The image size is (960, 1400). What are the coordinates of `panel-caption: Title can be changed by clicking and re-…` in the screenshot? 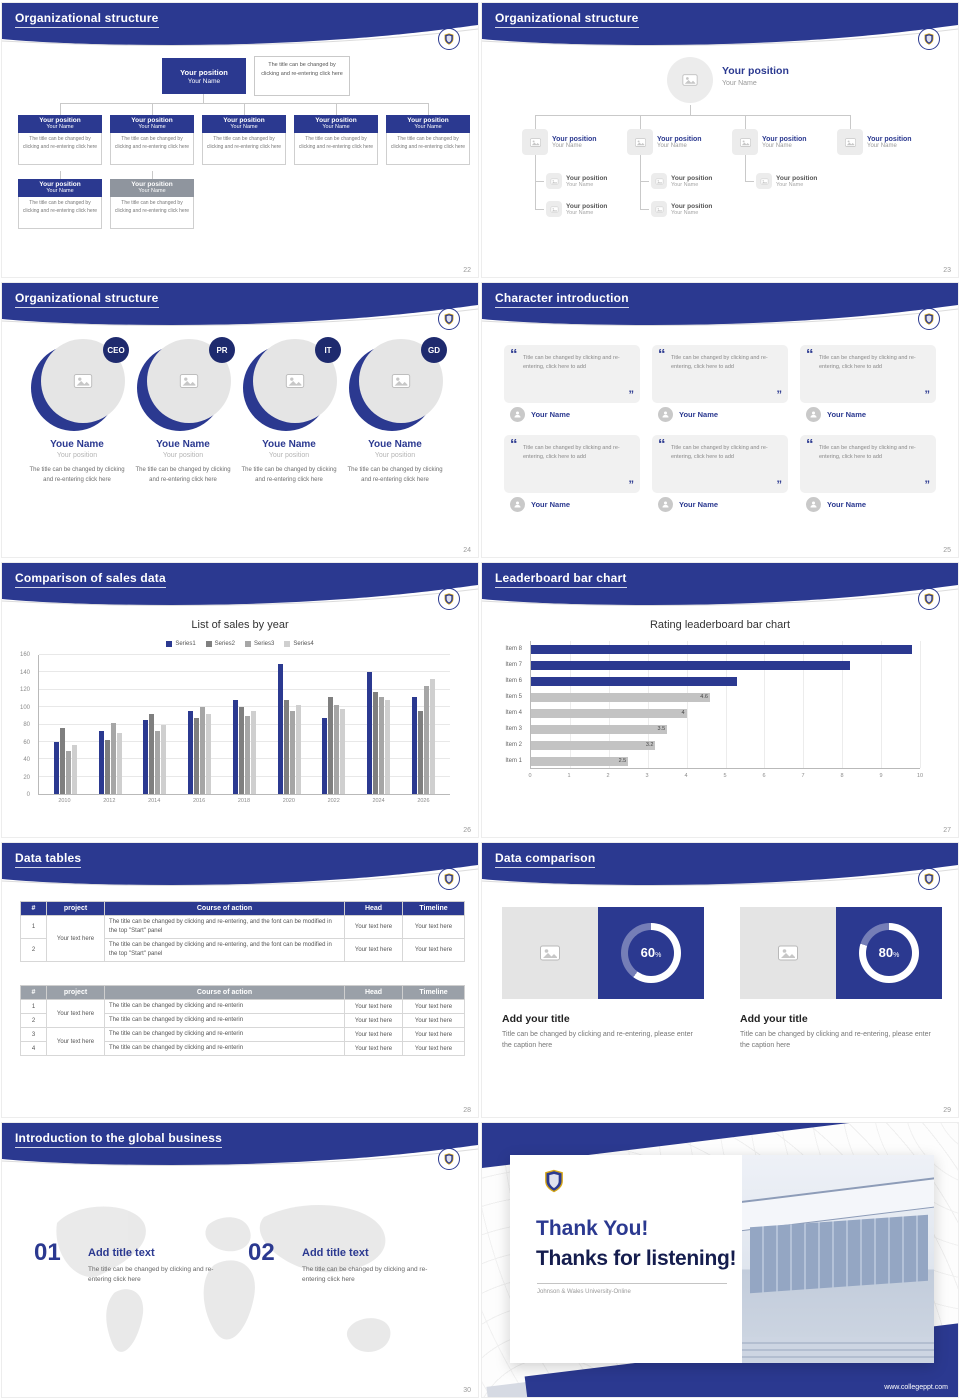 It's located at (835, 1040).